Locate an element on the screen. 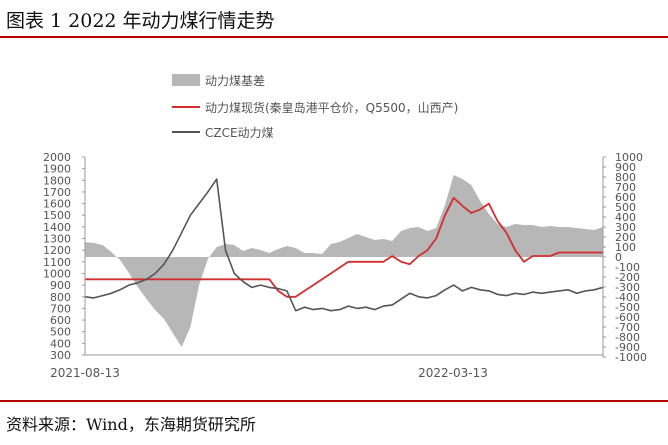 This screenshot has width=668, height=445. right-tick-label: -800 is located at coordinates (627, 337).